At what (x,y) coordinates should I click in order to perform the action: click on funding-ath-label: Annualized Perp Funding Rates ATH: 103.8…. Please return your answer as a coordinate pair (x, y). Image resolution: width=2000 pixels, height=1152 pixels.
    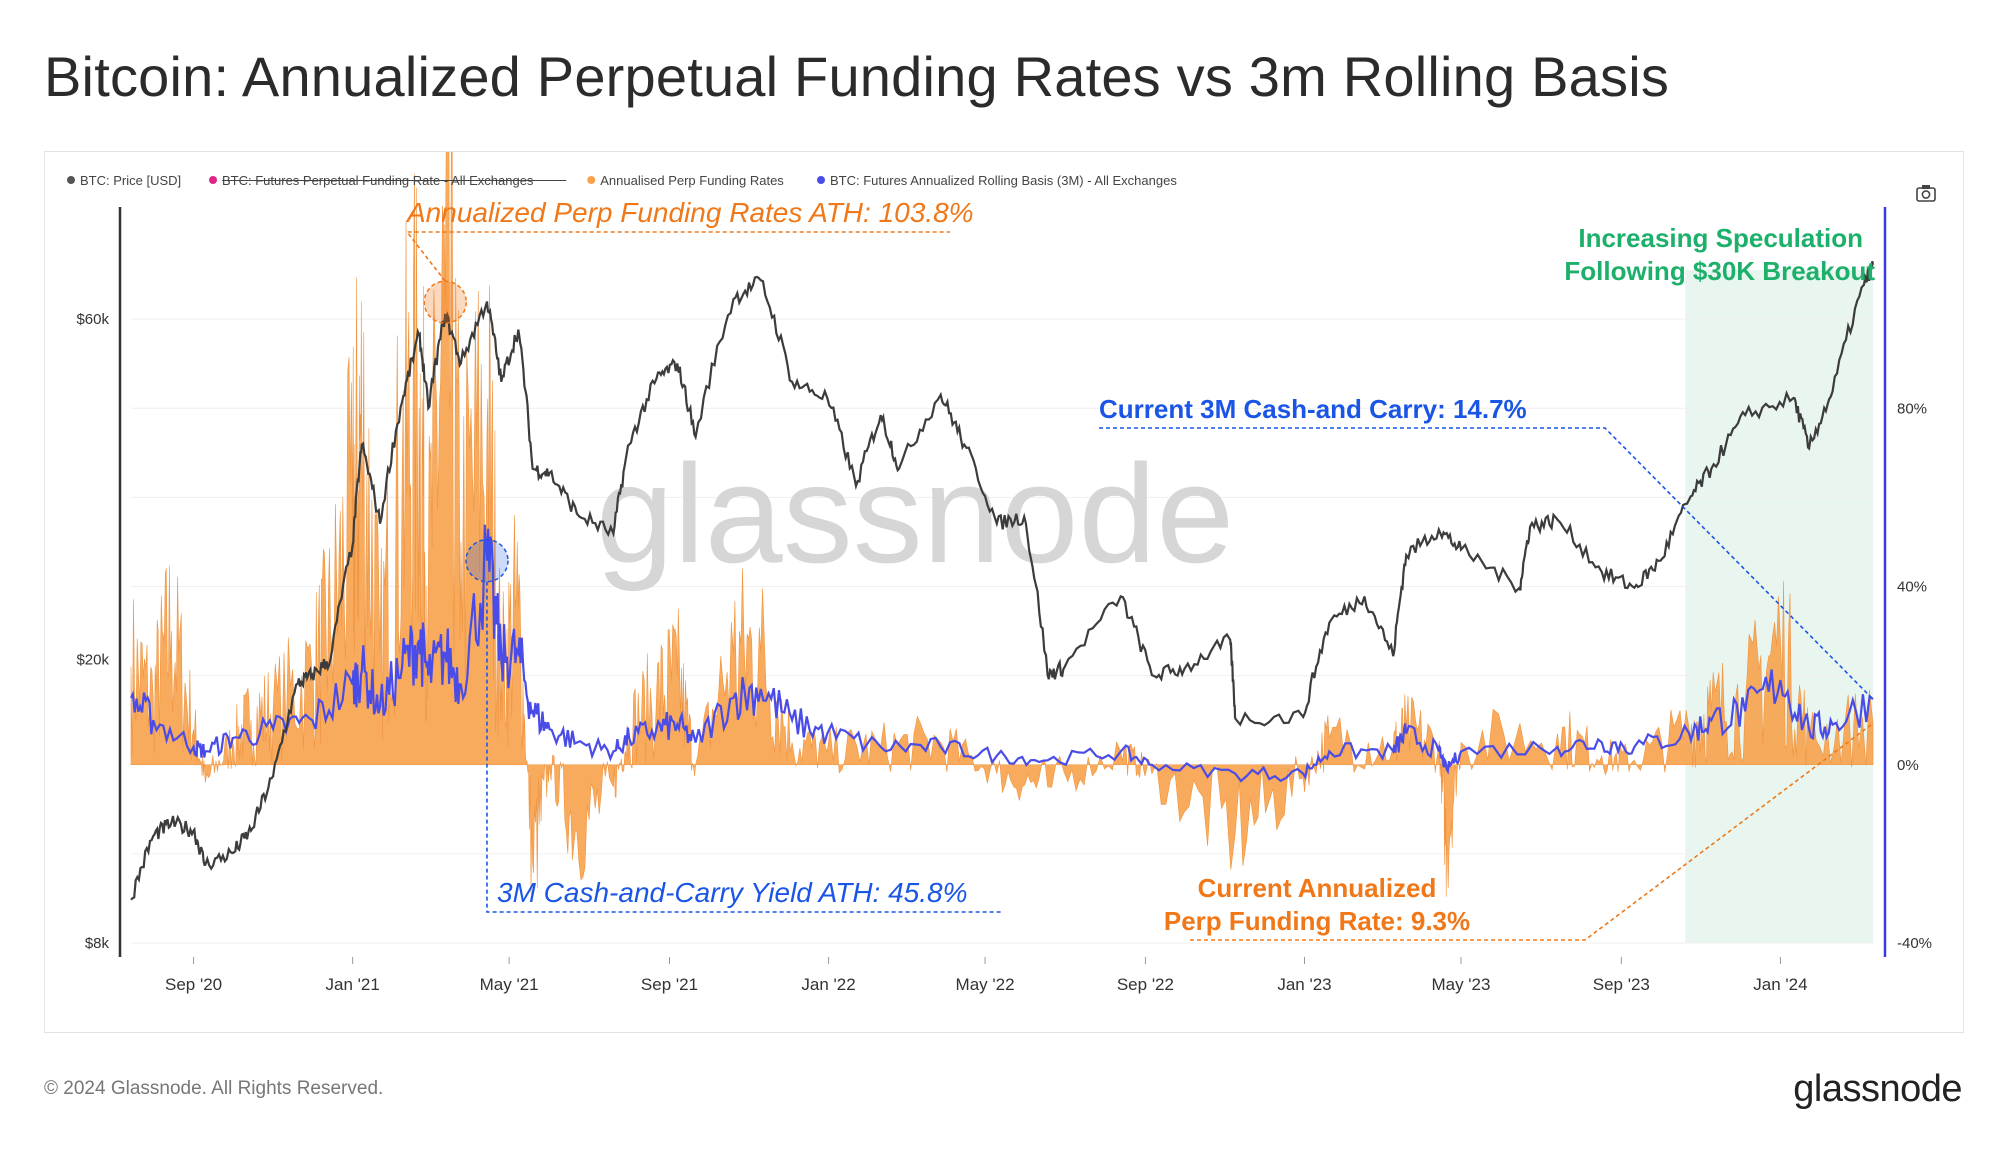
    Looking at the image, I should click on (689, 212).